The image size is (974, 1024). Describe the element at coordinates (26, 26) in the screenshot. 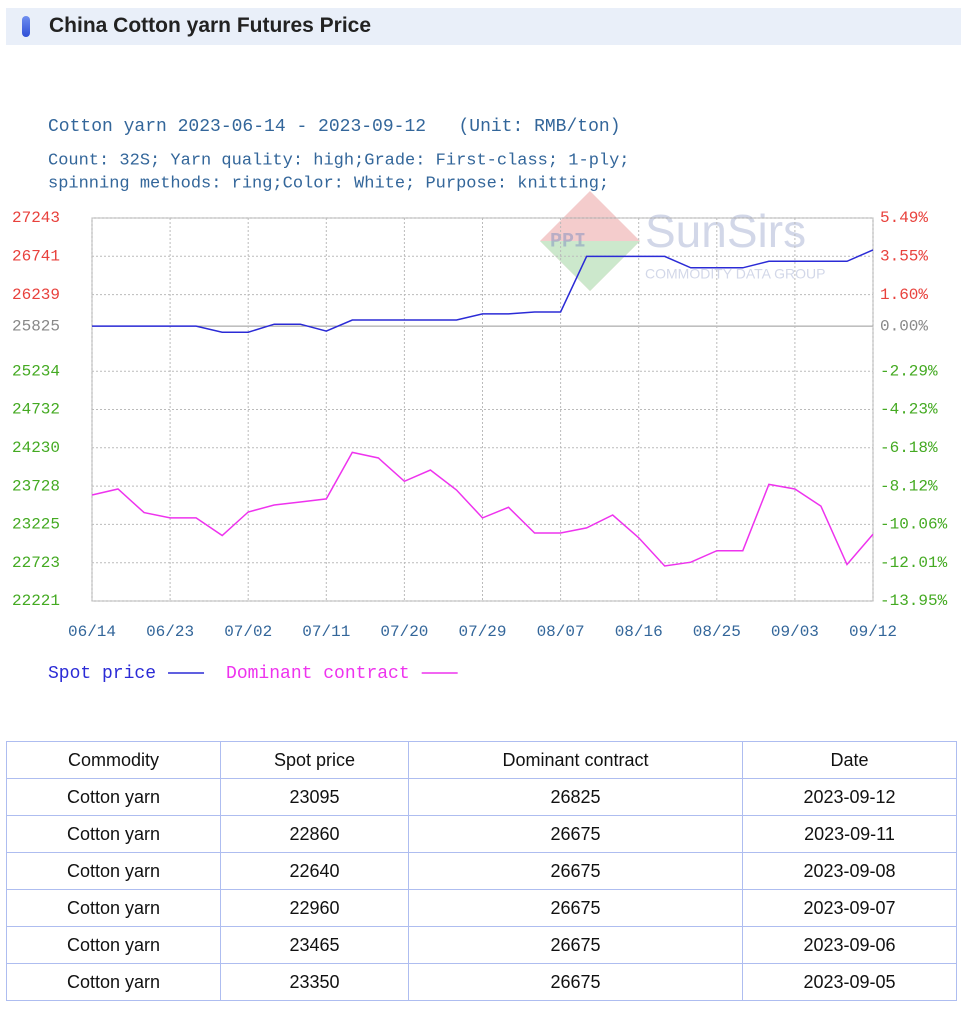

I see `header-icon` at that location.